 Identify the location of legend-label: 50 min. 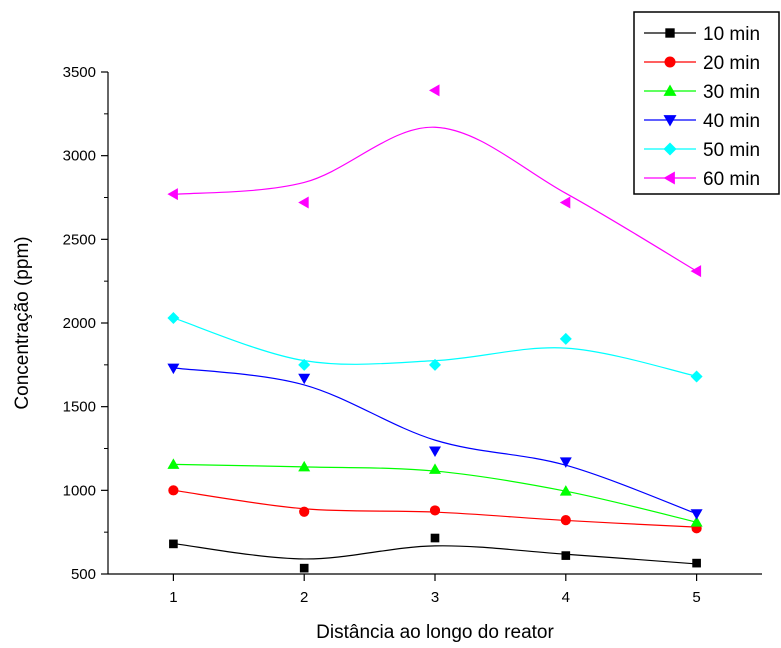
(731, 150).